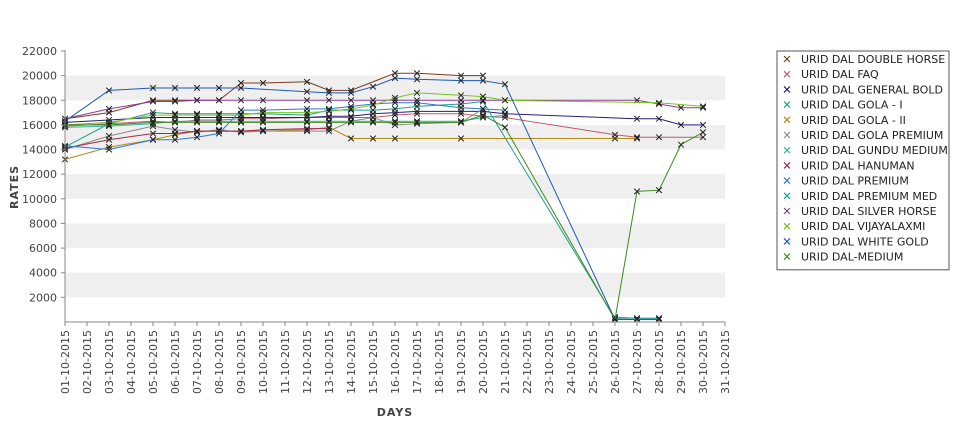 The width and height of the screenshot is (975, 433). I want to click on y-tick-label: 8000, so click(43, 223).